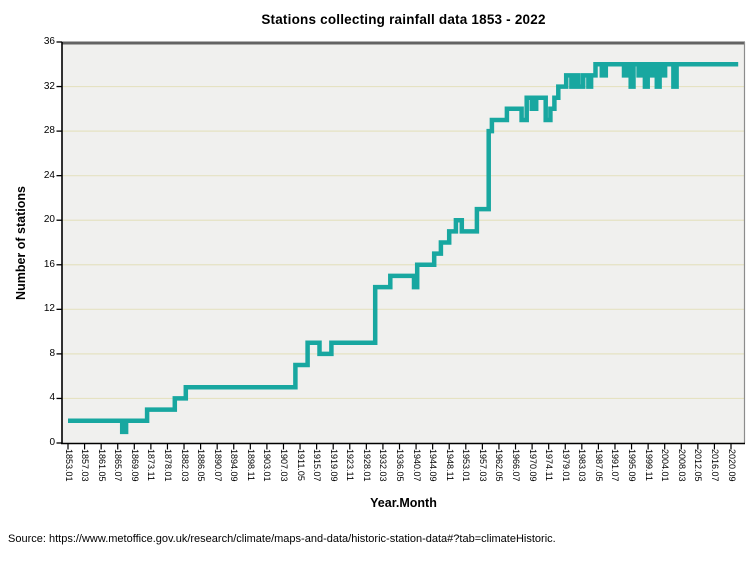 Image resolution: width=753 pixels, height=563 pixels. Describe the element at coordinates (582, 465) in the screenshot. I see `x-tick-label: 1983.03` at that location.